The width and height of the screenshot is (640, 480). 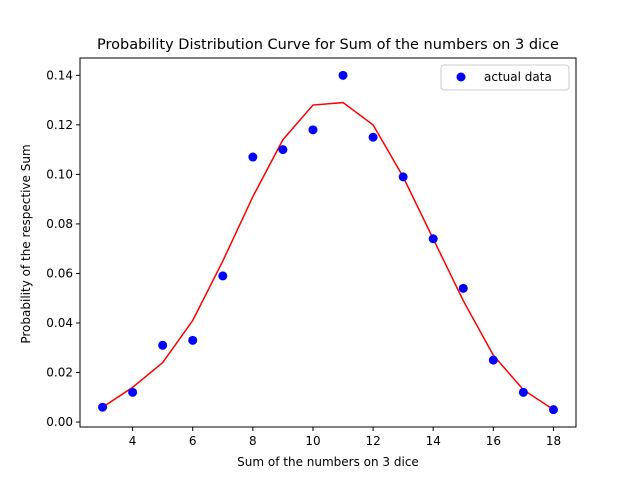 What do you see at coordinates (59, 75) in the screenshot?
I see `y-tick-label: 0.14` at bounding box center [59, 75].